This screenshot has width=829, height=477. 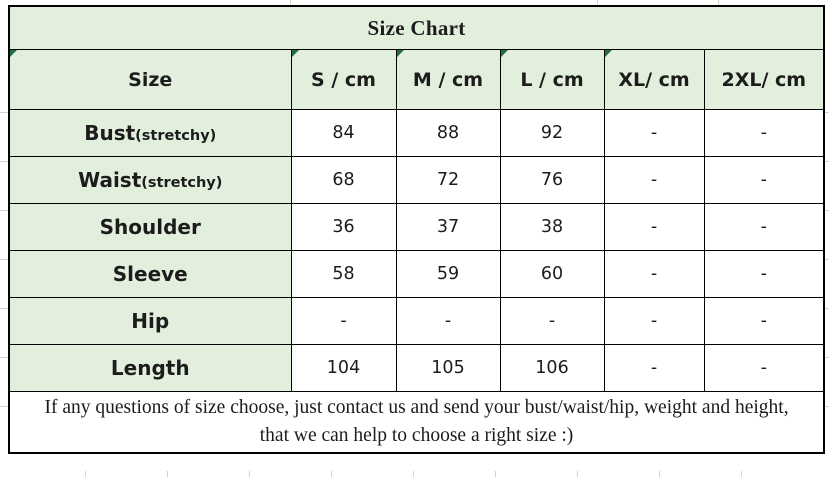 I want to click on column-header-xl-cm: XL/ cm, so click(x=654, y=79).